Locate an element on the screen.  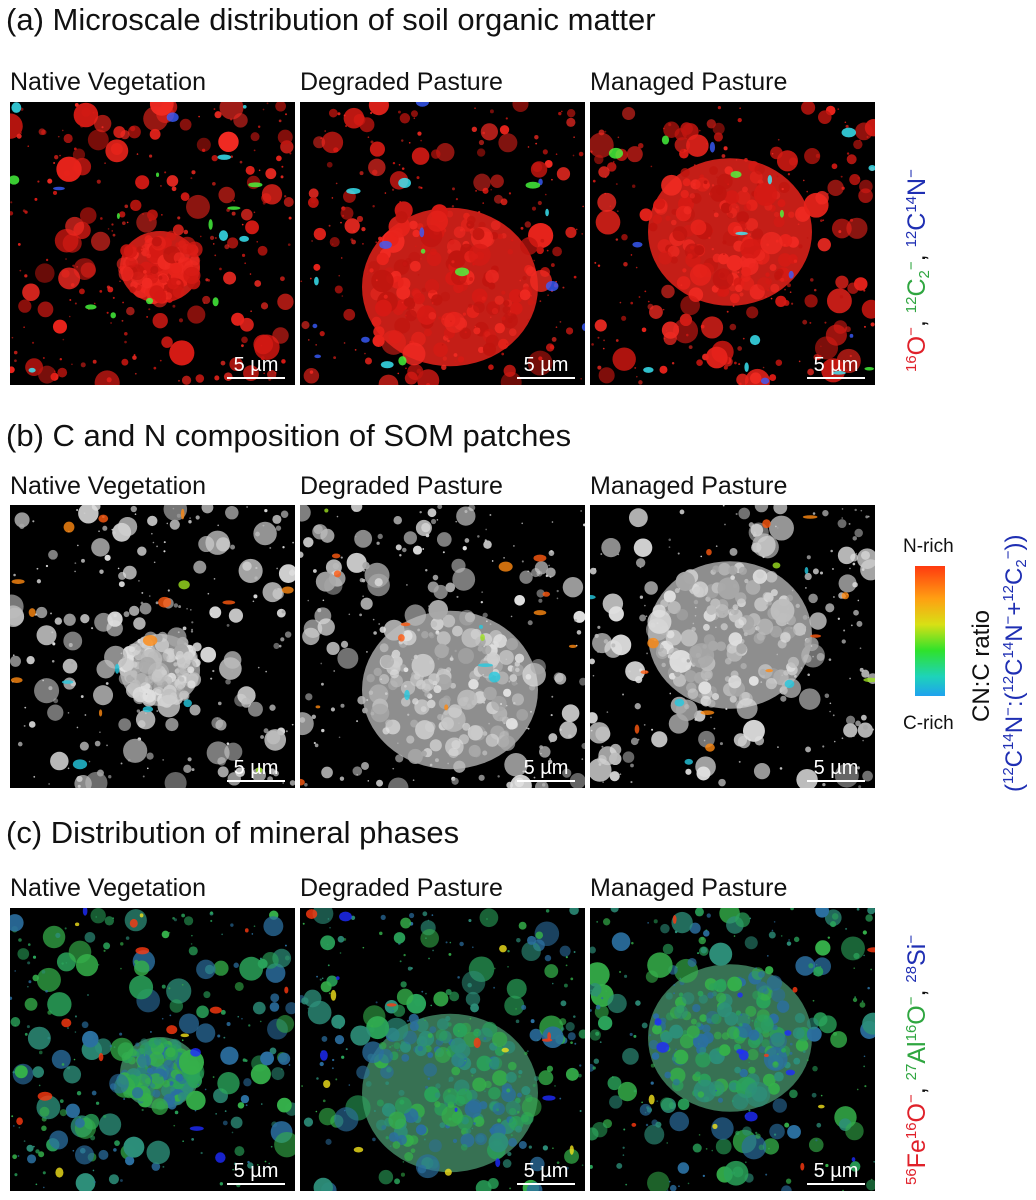
image-panel-b-native: 5 µm is located at coordinates (152, 646).